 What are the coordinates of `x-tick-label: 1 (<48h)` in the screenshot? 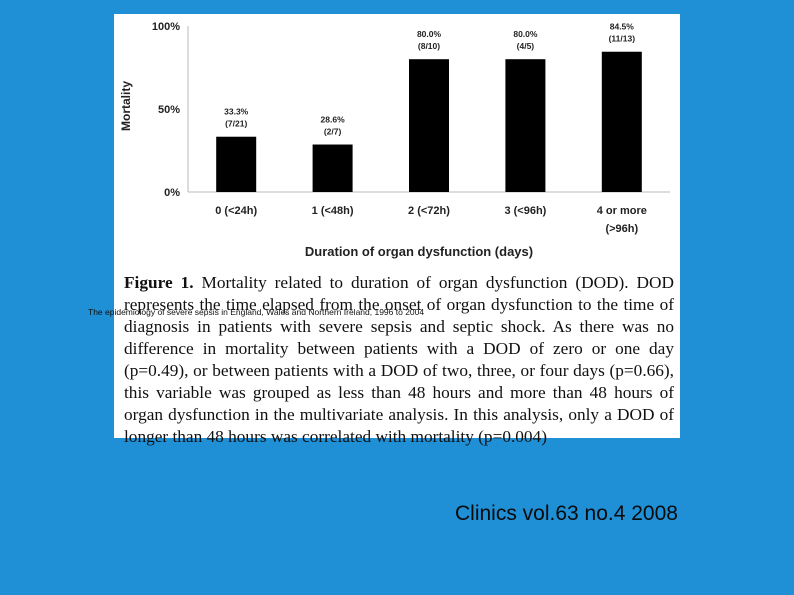 It's located at (333, 211).